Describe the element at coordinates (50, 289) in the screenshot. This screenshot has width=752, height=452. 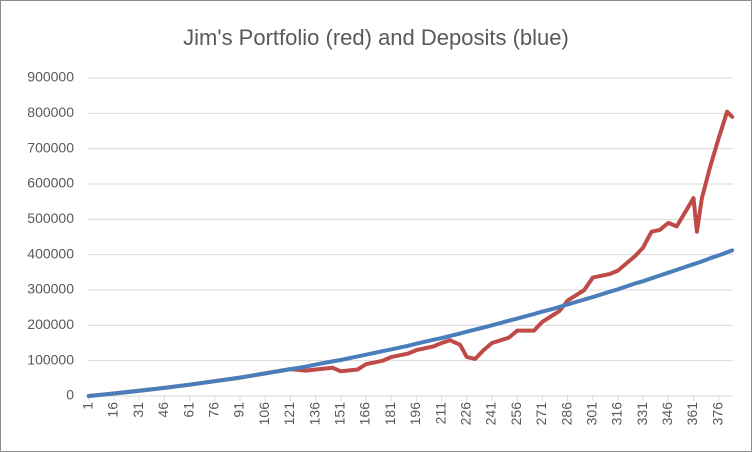
I see `y-tick-label: 300000` at that location.